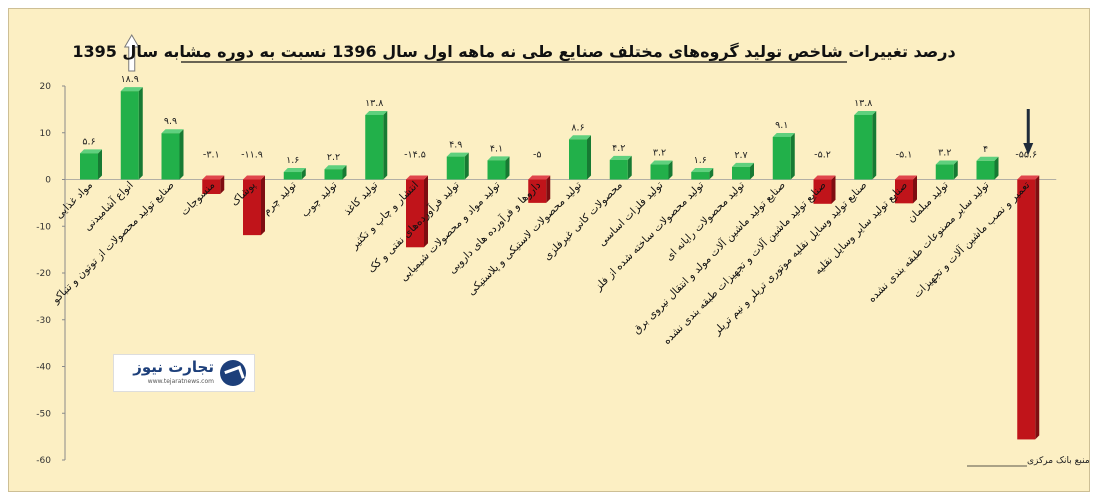  What do you see at coordinates (48, 181) in the screenshot?
I see `y-tick-label: 0` at bounding box center [48, 181].